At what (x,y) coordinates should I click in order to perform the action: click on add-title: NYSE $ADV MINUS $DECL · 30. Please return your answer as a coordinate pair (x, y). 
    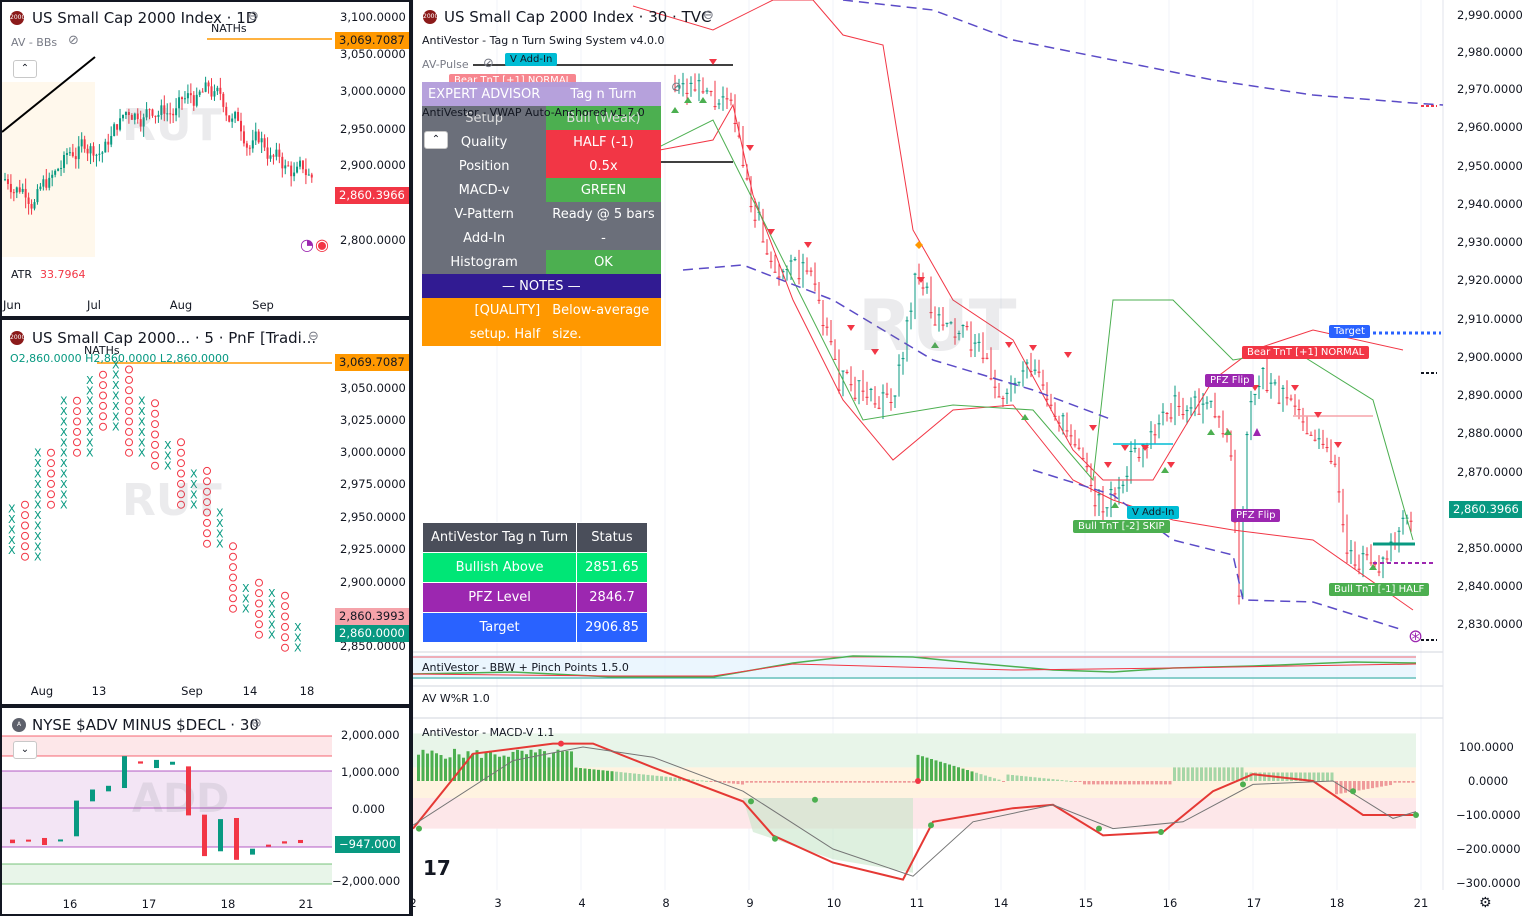
    Looking at the image, I should click on (145, 725).